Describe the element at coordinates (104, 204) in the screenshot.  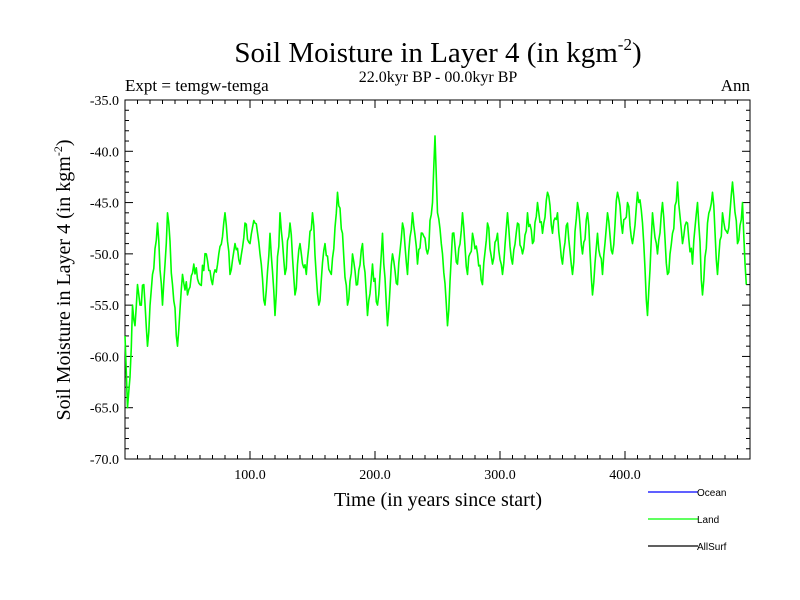
I see `y-tick-label: -45.0` at that location.